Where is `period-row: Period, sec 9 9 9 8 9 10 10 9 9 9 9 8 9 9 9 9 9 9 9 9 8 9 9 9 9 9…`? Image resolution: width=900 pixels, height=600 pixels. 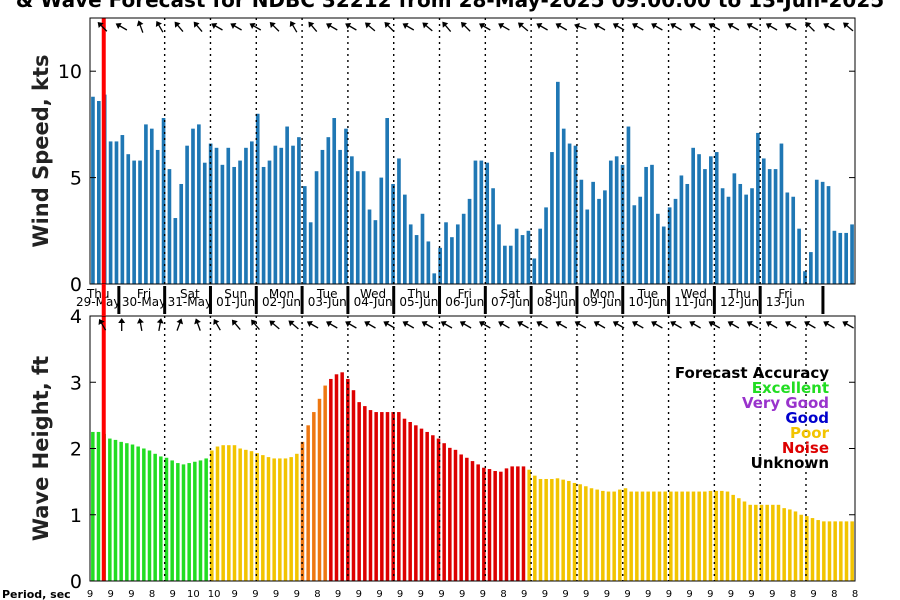
period-row: Period, sec 9 9 9 8 9 10 10 9 9 9 9 8 9 9 9 9 9 9 9 9 8 9 9 9 9 9… is located at coordinates (430, 594).